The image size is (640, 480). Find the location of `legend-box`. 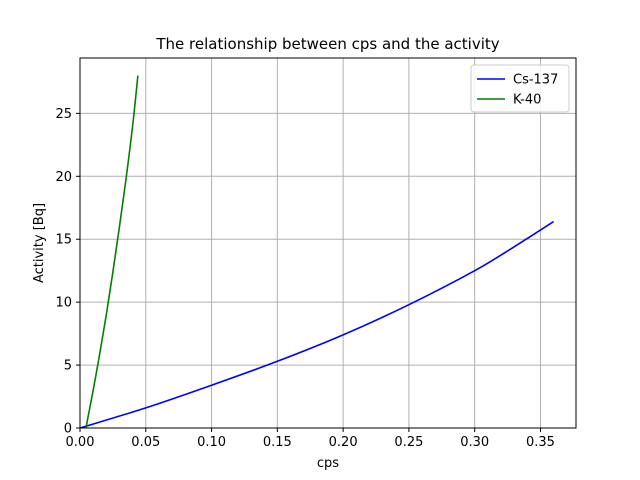

legend-box is located at coordinates (520, 88).